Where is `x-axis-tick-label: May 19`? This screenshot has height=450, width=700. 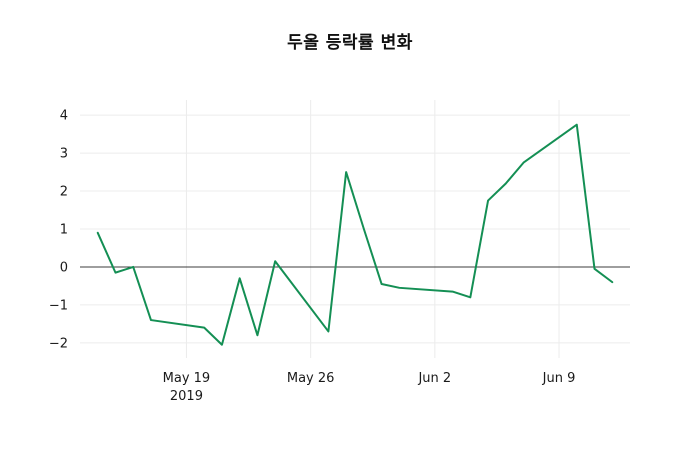 x-axis-tick-label: May 19 is located at coordinates (187, 378).